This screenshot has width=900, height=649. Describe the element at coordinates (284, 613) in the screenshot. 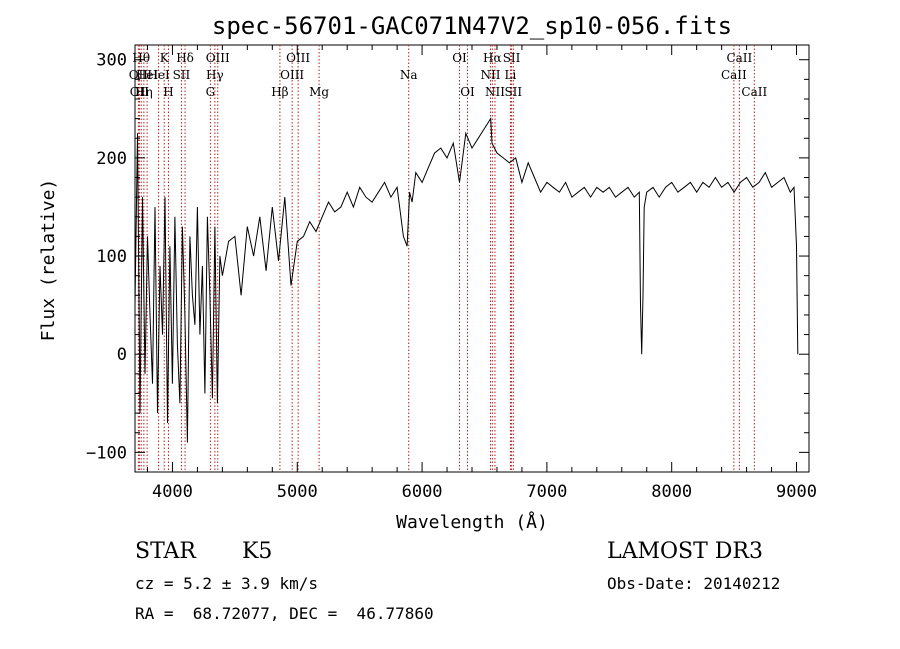

I see `coordinates: RA = 68.72077, DEC = 46.77860` at that location.